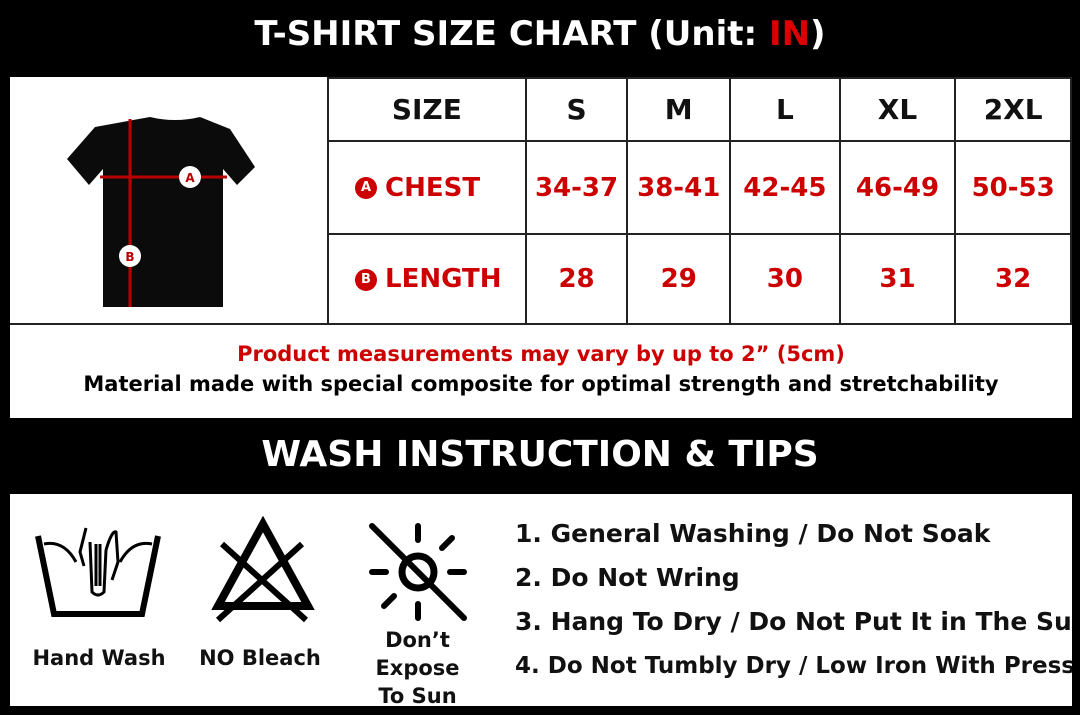 Image resolution: width=1080 pixels, height=715 pixels. Describe the element at coordinates (417, 695) in the screenshot. I see `no-sun-label-line2: To Sun` at that location.